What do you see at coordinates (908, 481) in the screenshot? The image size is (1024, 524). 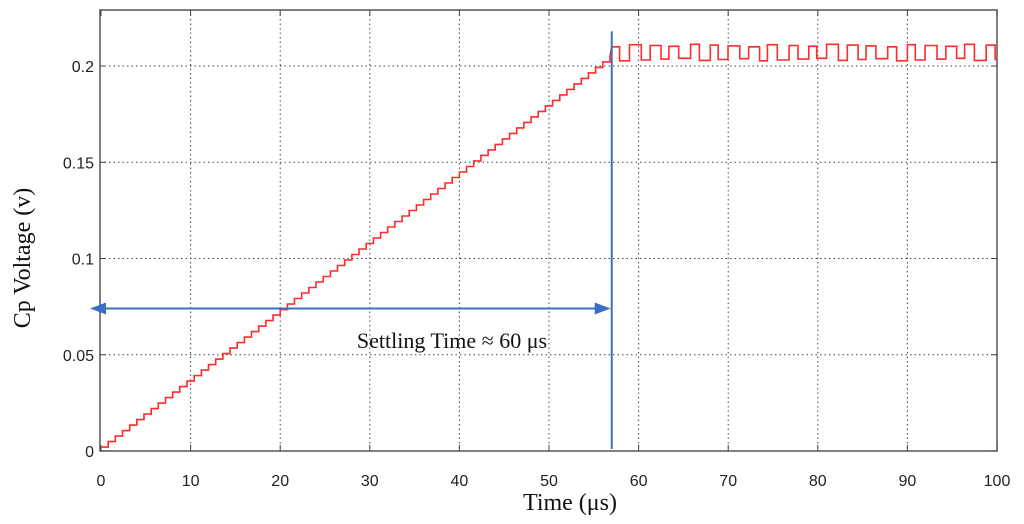 I see `x-tick-label: 90` at bounding box center [908, 481].